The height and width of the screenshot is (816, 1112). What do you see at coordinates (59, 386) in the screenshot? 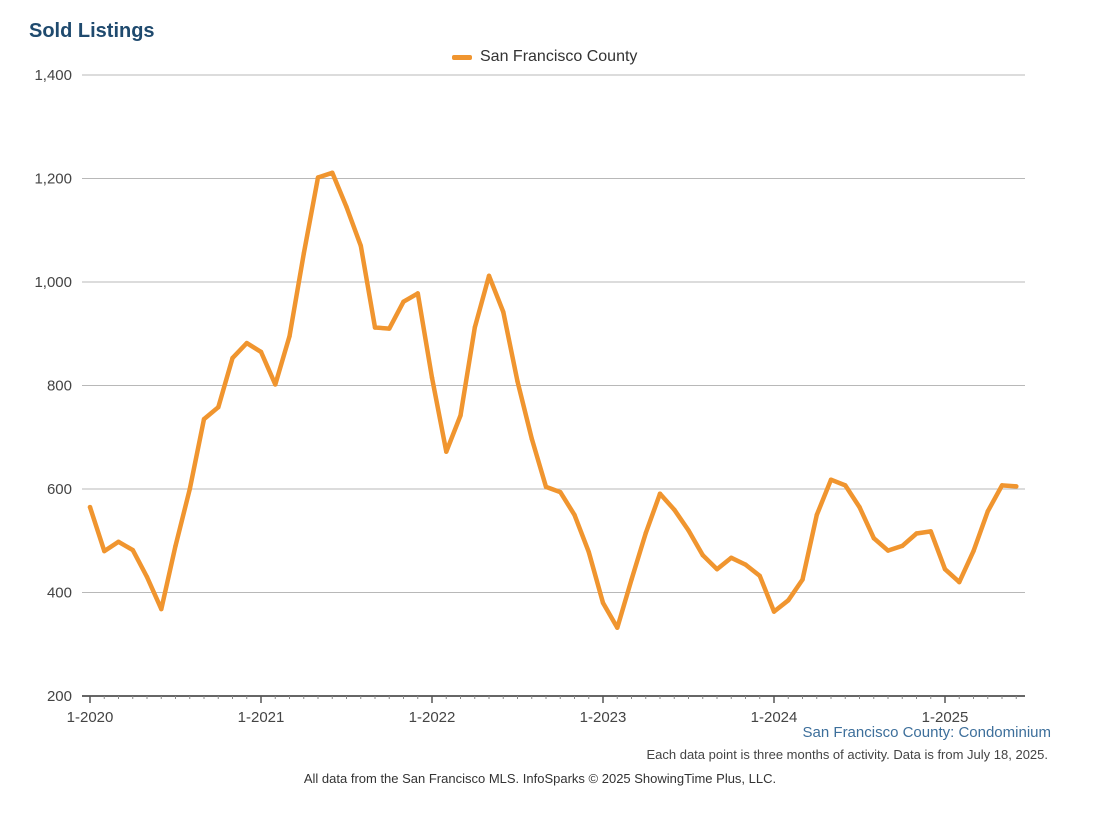
I see `y-tick-label: 800` at bounding box center [59, 386].